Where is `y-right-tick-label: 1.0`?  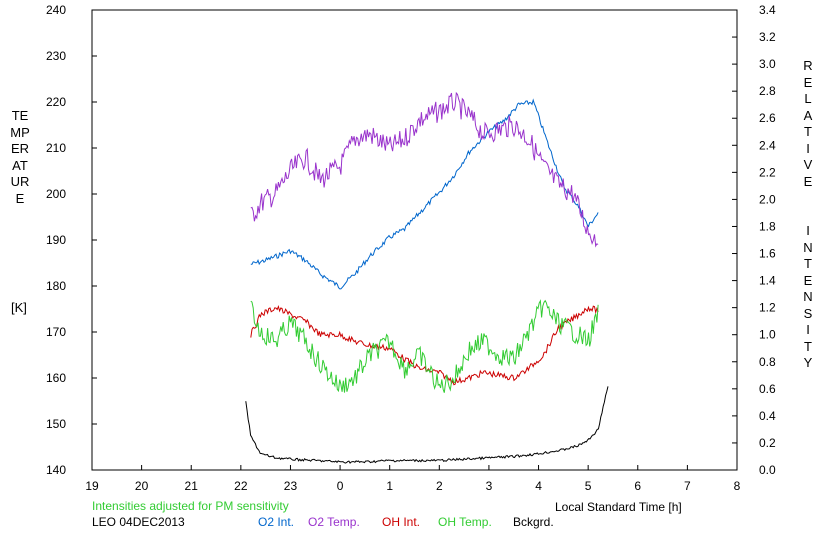 y-right-tick-label: 1.0 is located at coordinates (767, 335).